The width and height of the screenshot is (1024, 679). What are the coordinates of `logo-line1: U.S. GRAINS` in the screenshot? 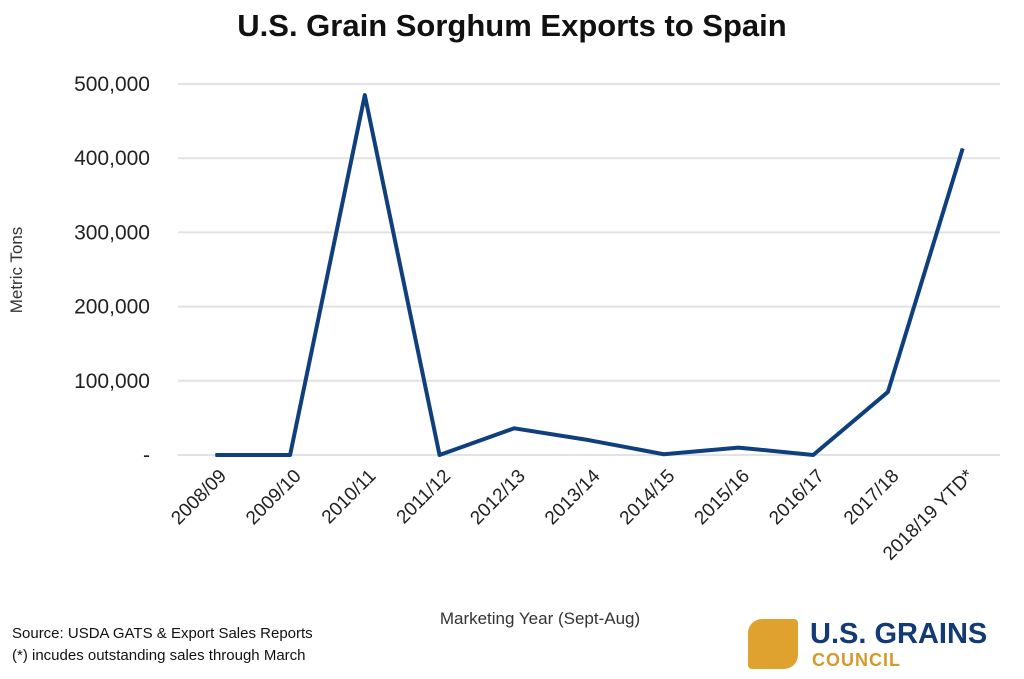 It's located at (899, 634).